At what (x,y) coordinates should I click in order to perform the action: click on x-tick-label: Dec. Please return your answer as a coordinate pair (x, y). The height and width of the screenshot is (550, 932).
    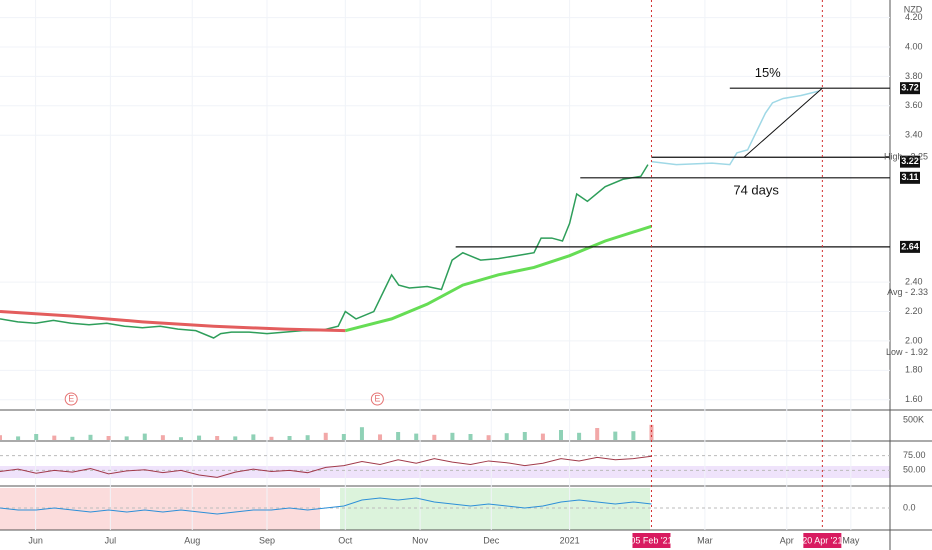
    Looking at the image, I should click on (491, 540).